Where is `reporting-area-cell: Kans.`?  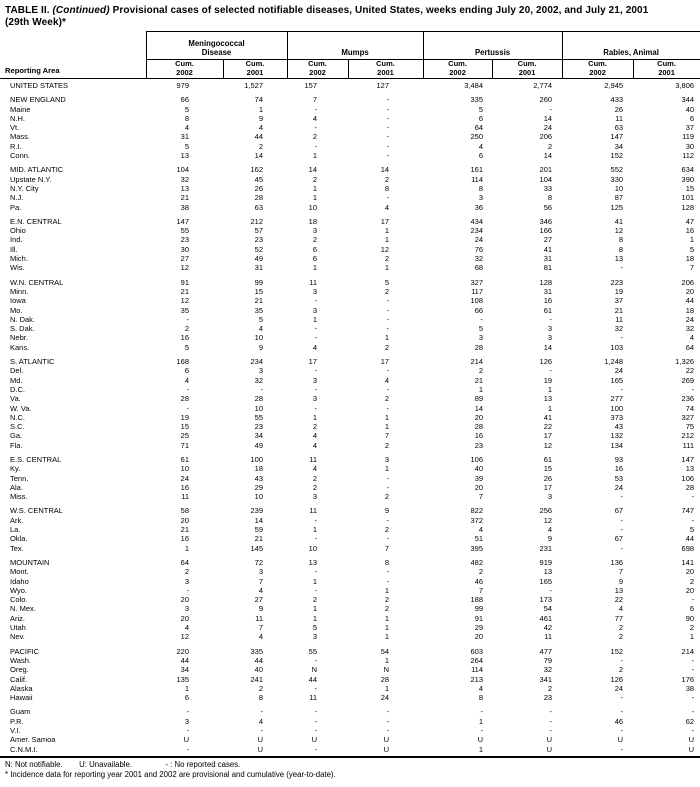 reporting-area-cell: Kans. is located at coordinates (20, 347).